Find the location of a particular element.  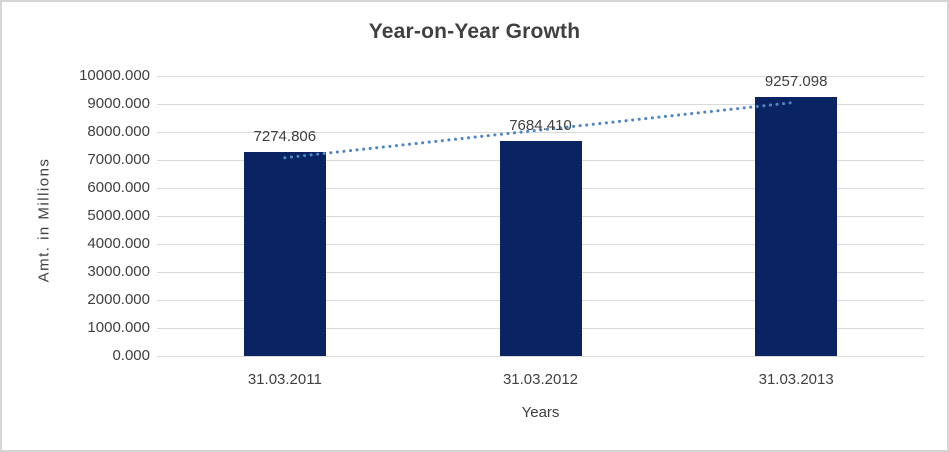

trendline-dotted is located at coordinates (540, 130).